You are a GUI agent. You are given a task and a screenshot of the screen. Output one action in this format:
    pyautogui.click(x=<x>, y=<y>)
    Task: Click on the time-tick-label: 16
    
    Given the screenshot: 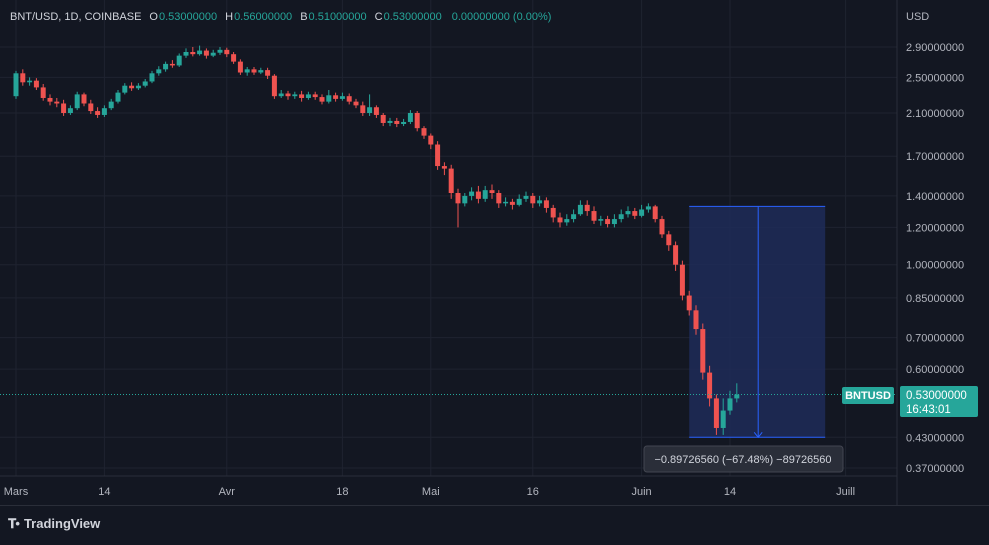 What is the action you would take?
    pyautogui.click(x=533, y=492)
    